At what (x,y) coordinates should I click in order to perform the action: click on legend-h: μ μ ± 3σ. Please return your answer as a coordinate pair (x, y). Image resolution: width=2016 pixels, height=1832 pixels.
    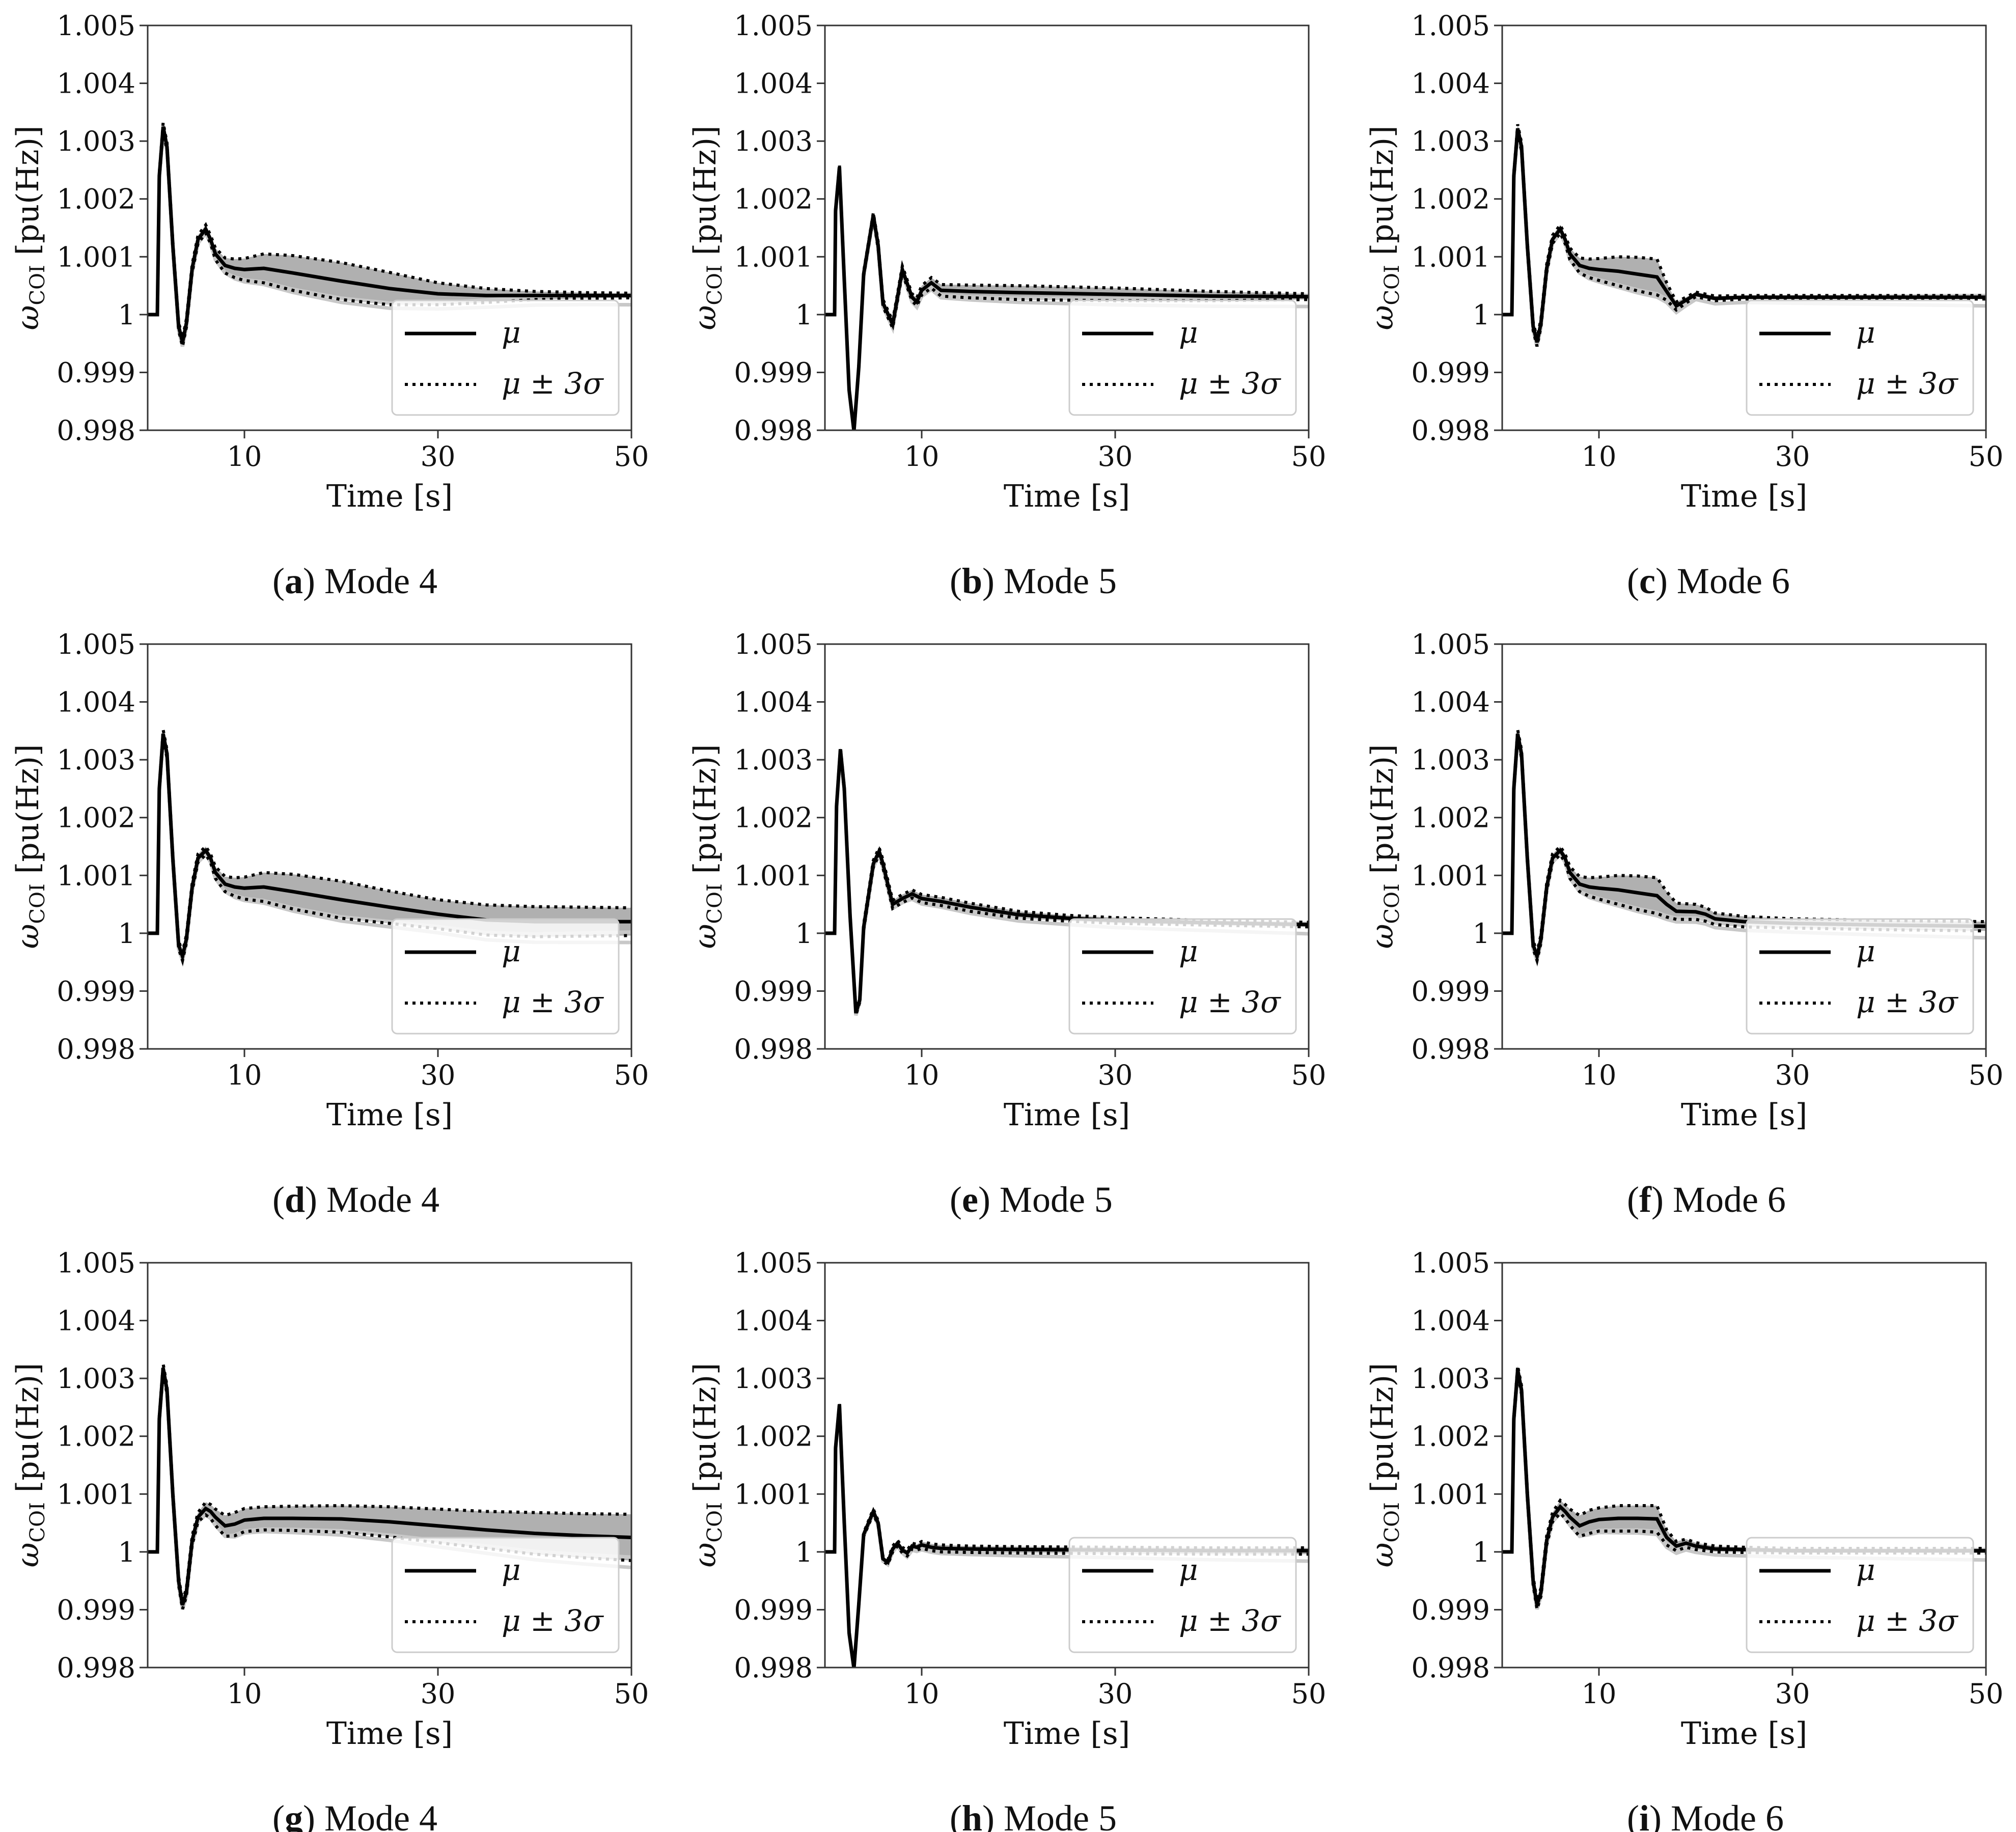
    Looking at the image, I should click on (1182, 1595).